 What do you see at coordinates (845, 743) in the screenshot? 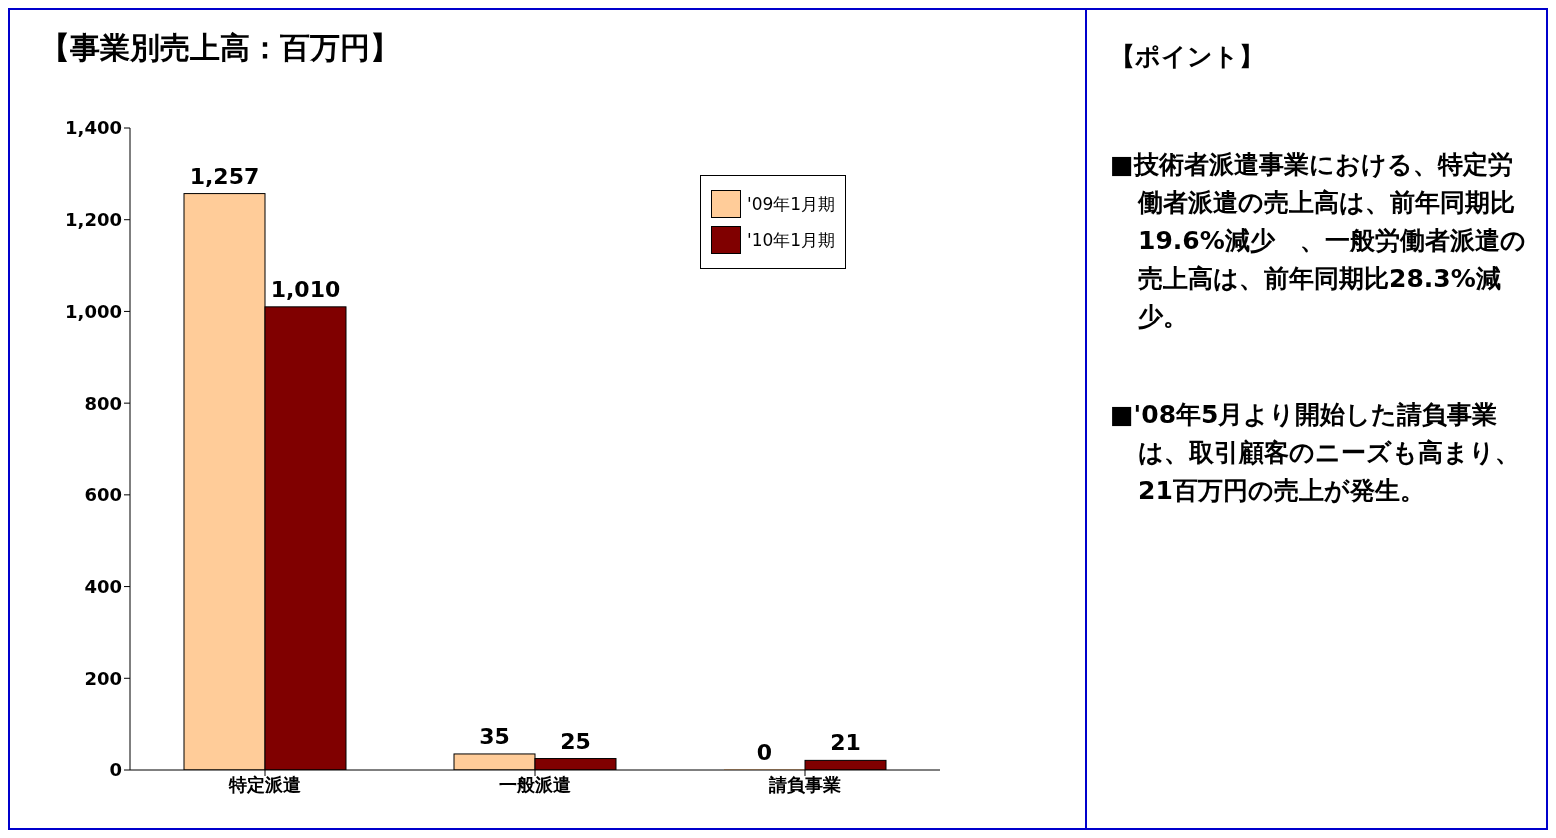
I see `data-label: 21` at bounding box center [845, 743].